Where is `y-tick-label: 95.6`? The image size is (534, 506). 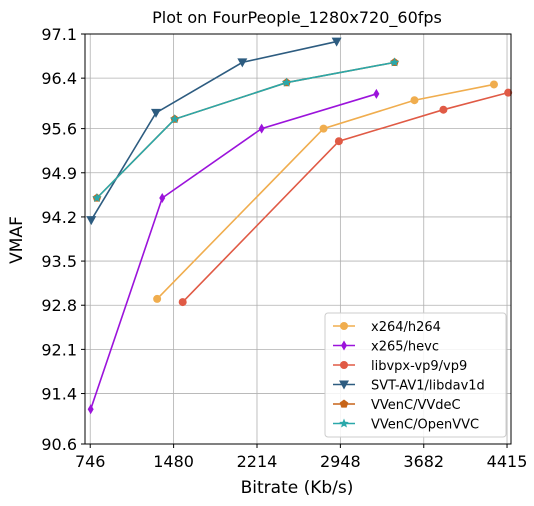
y-tick-label: 95.6 is located at coordinates (59, 129).